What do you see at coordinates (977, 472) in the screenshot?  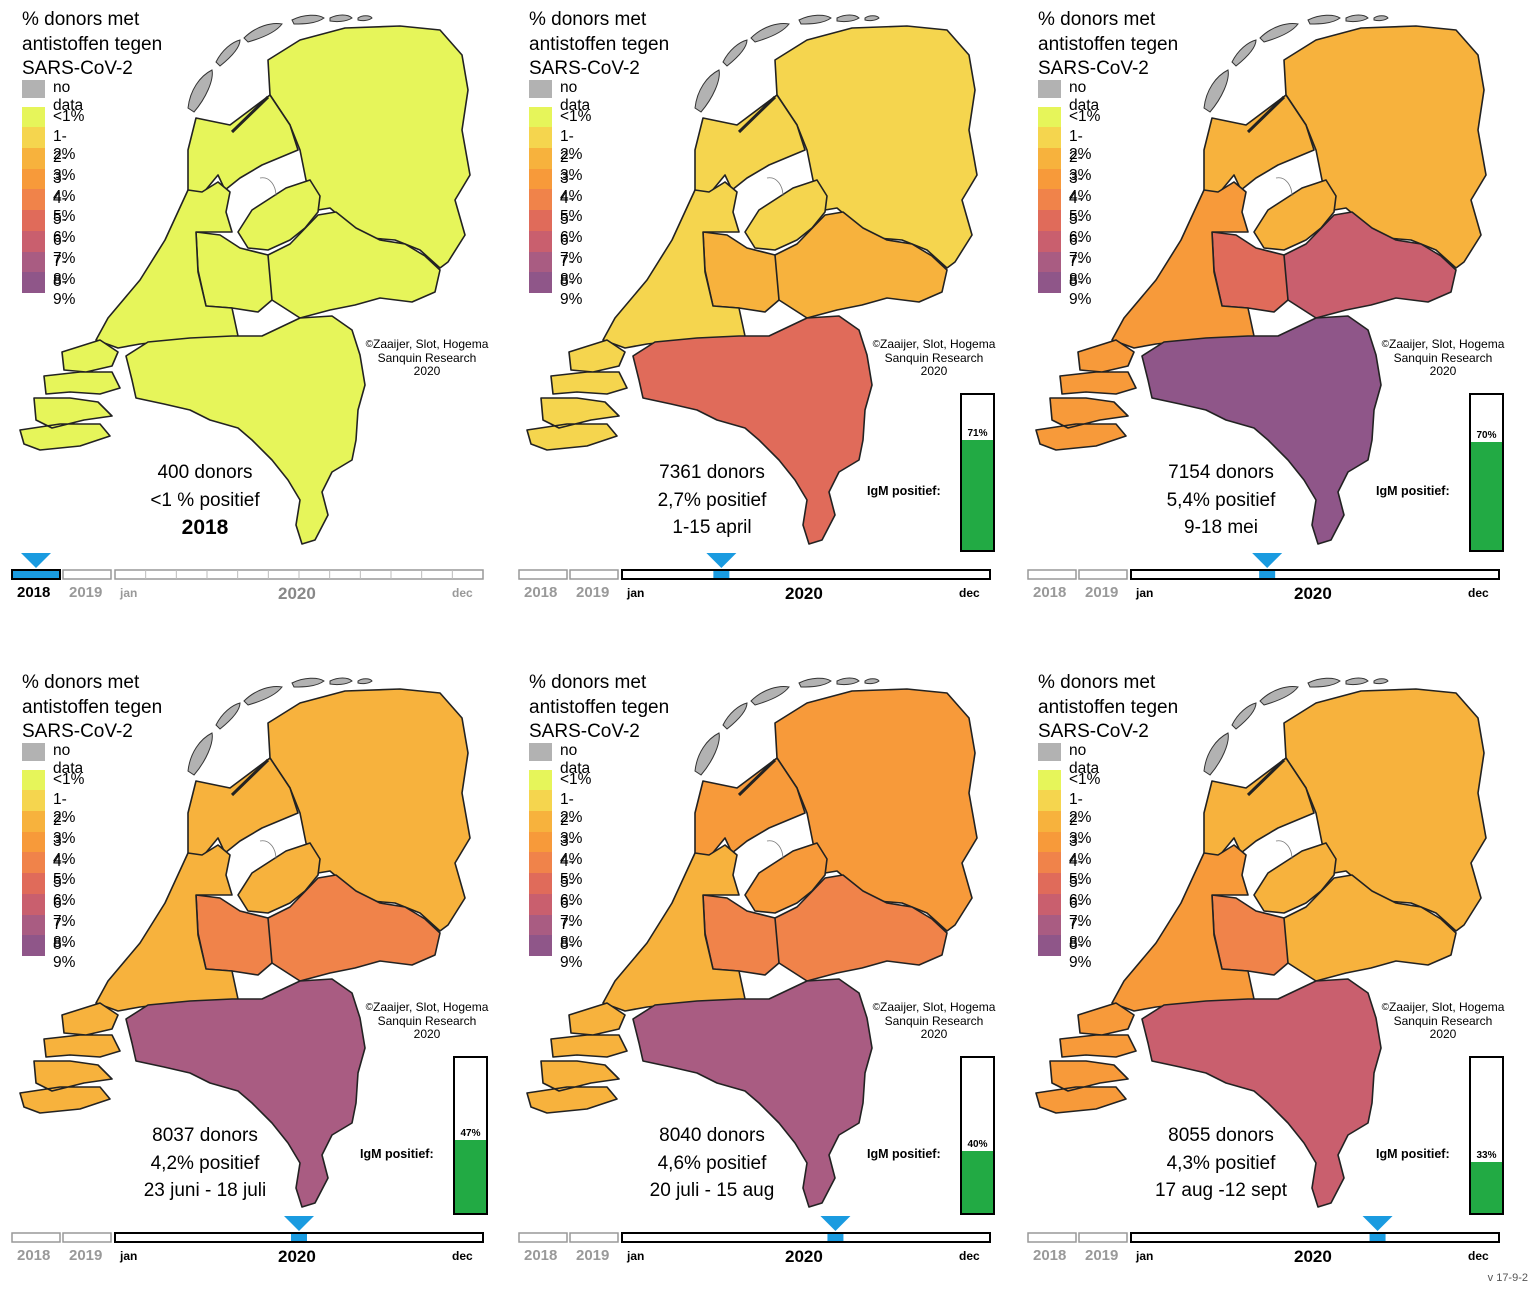 I see `igm-bar: 71%` at bounding box center [977, 472].